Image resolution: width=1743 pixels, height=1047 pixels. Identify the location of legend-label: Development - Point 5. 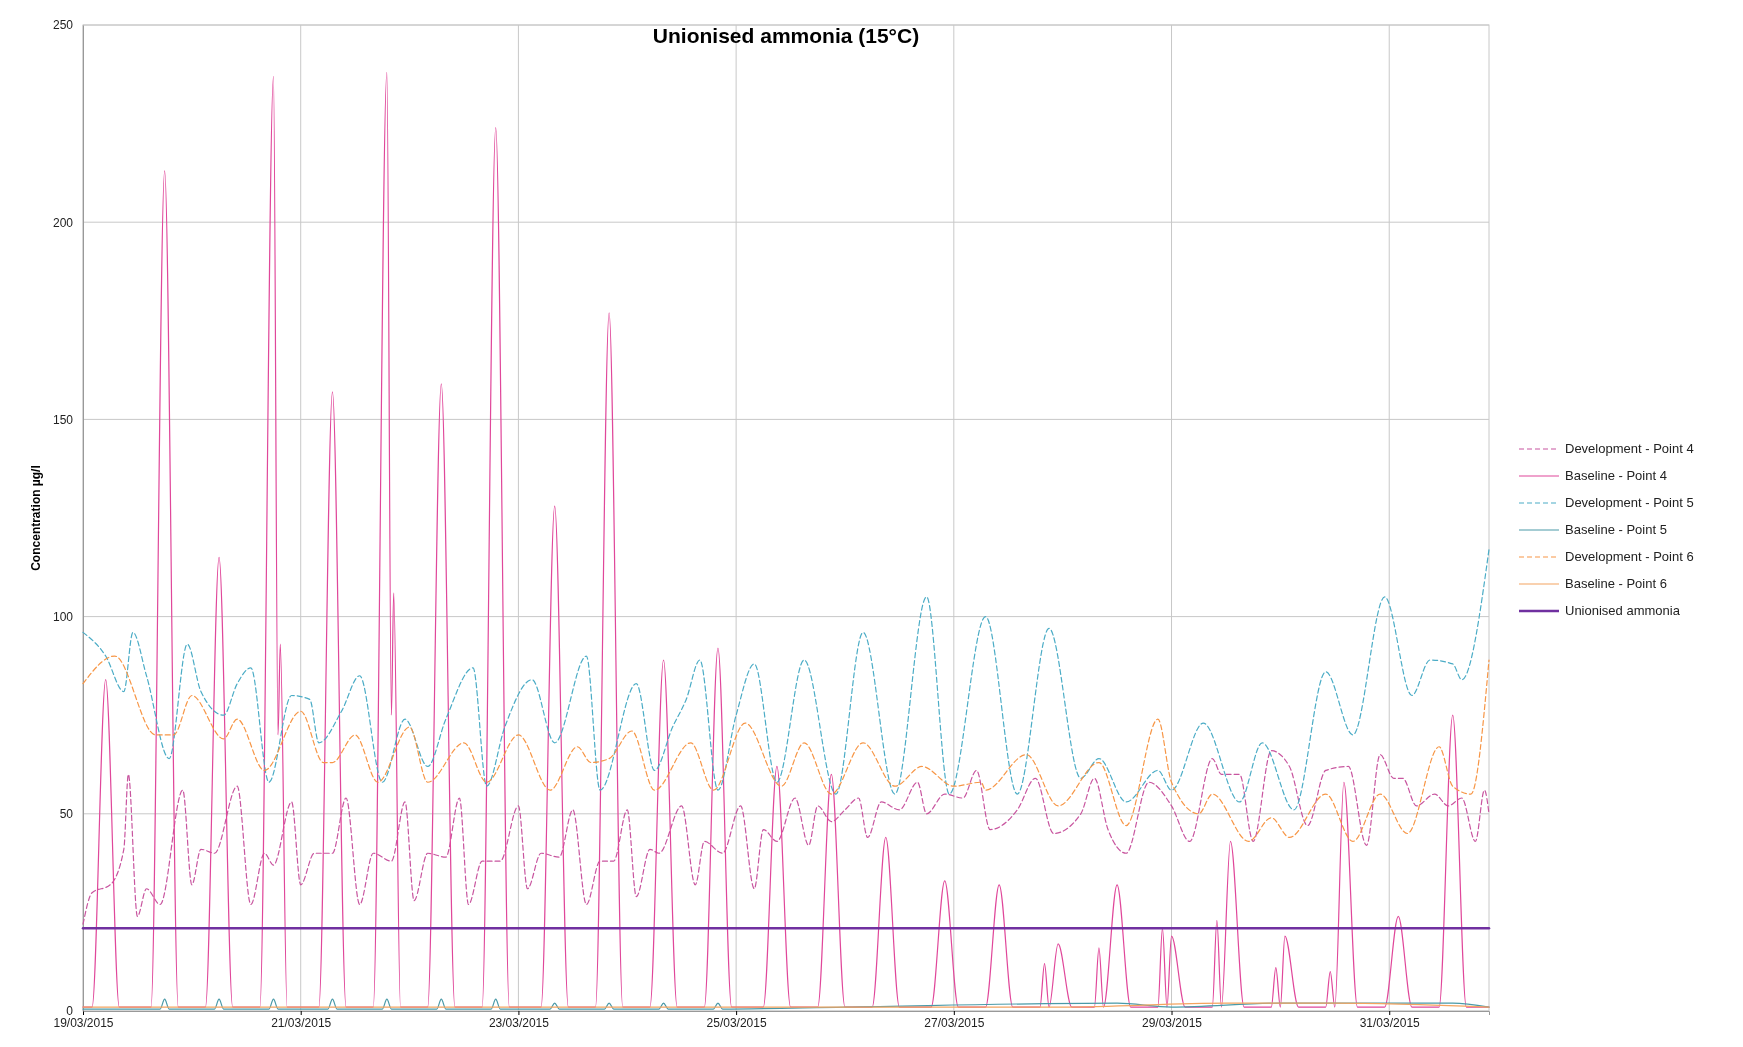
(1629, 502).